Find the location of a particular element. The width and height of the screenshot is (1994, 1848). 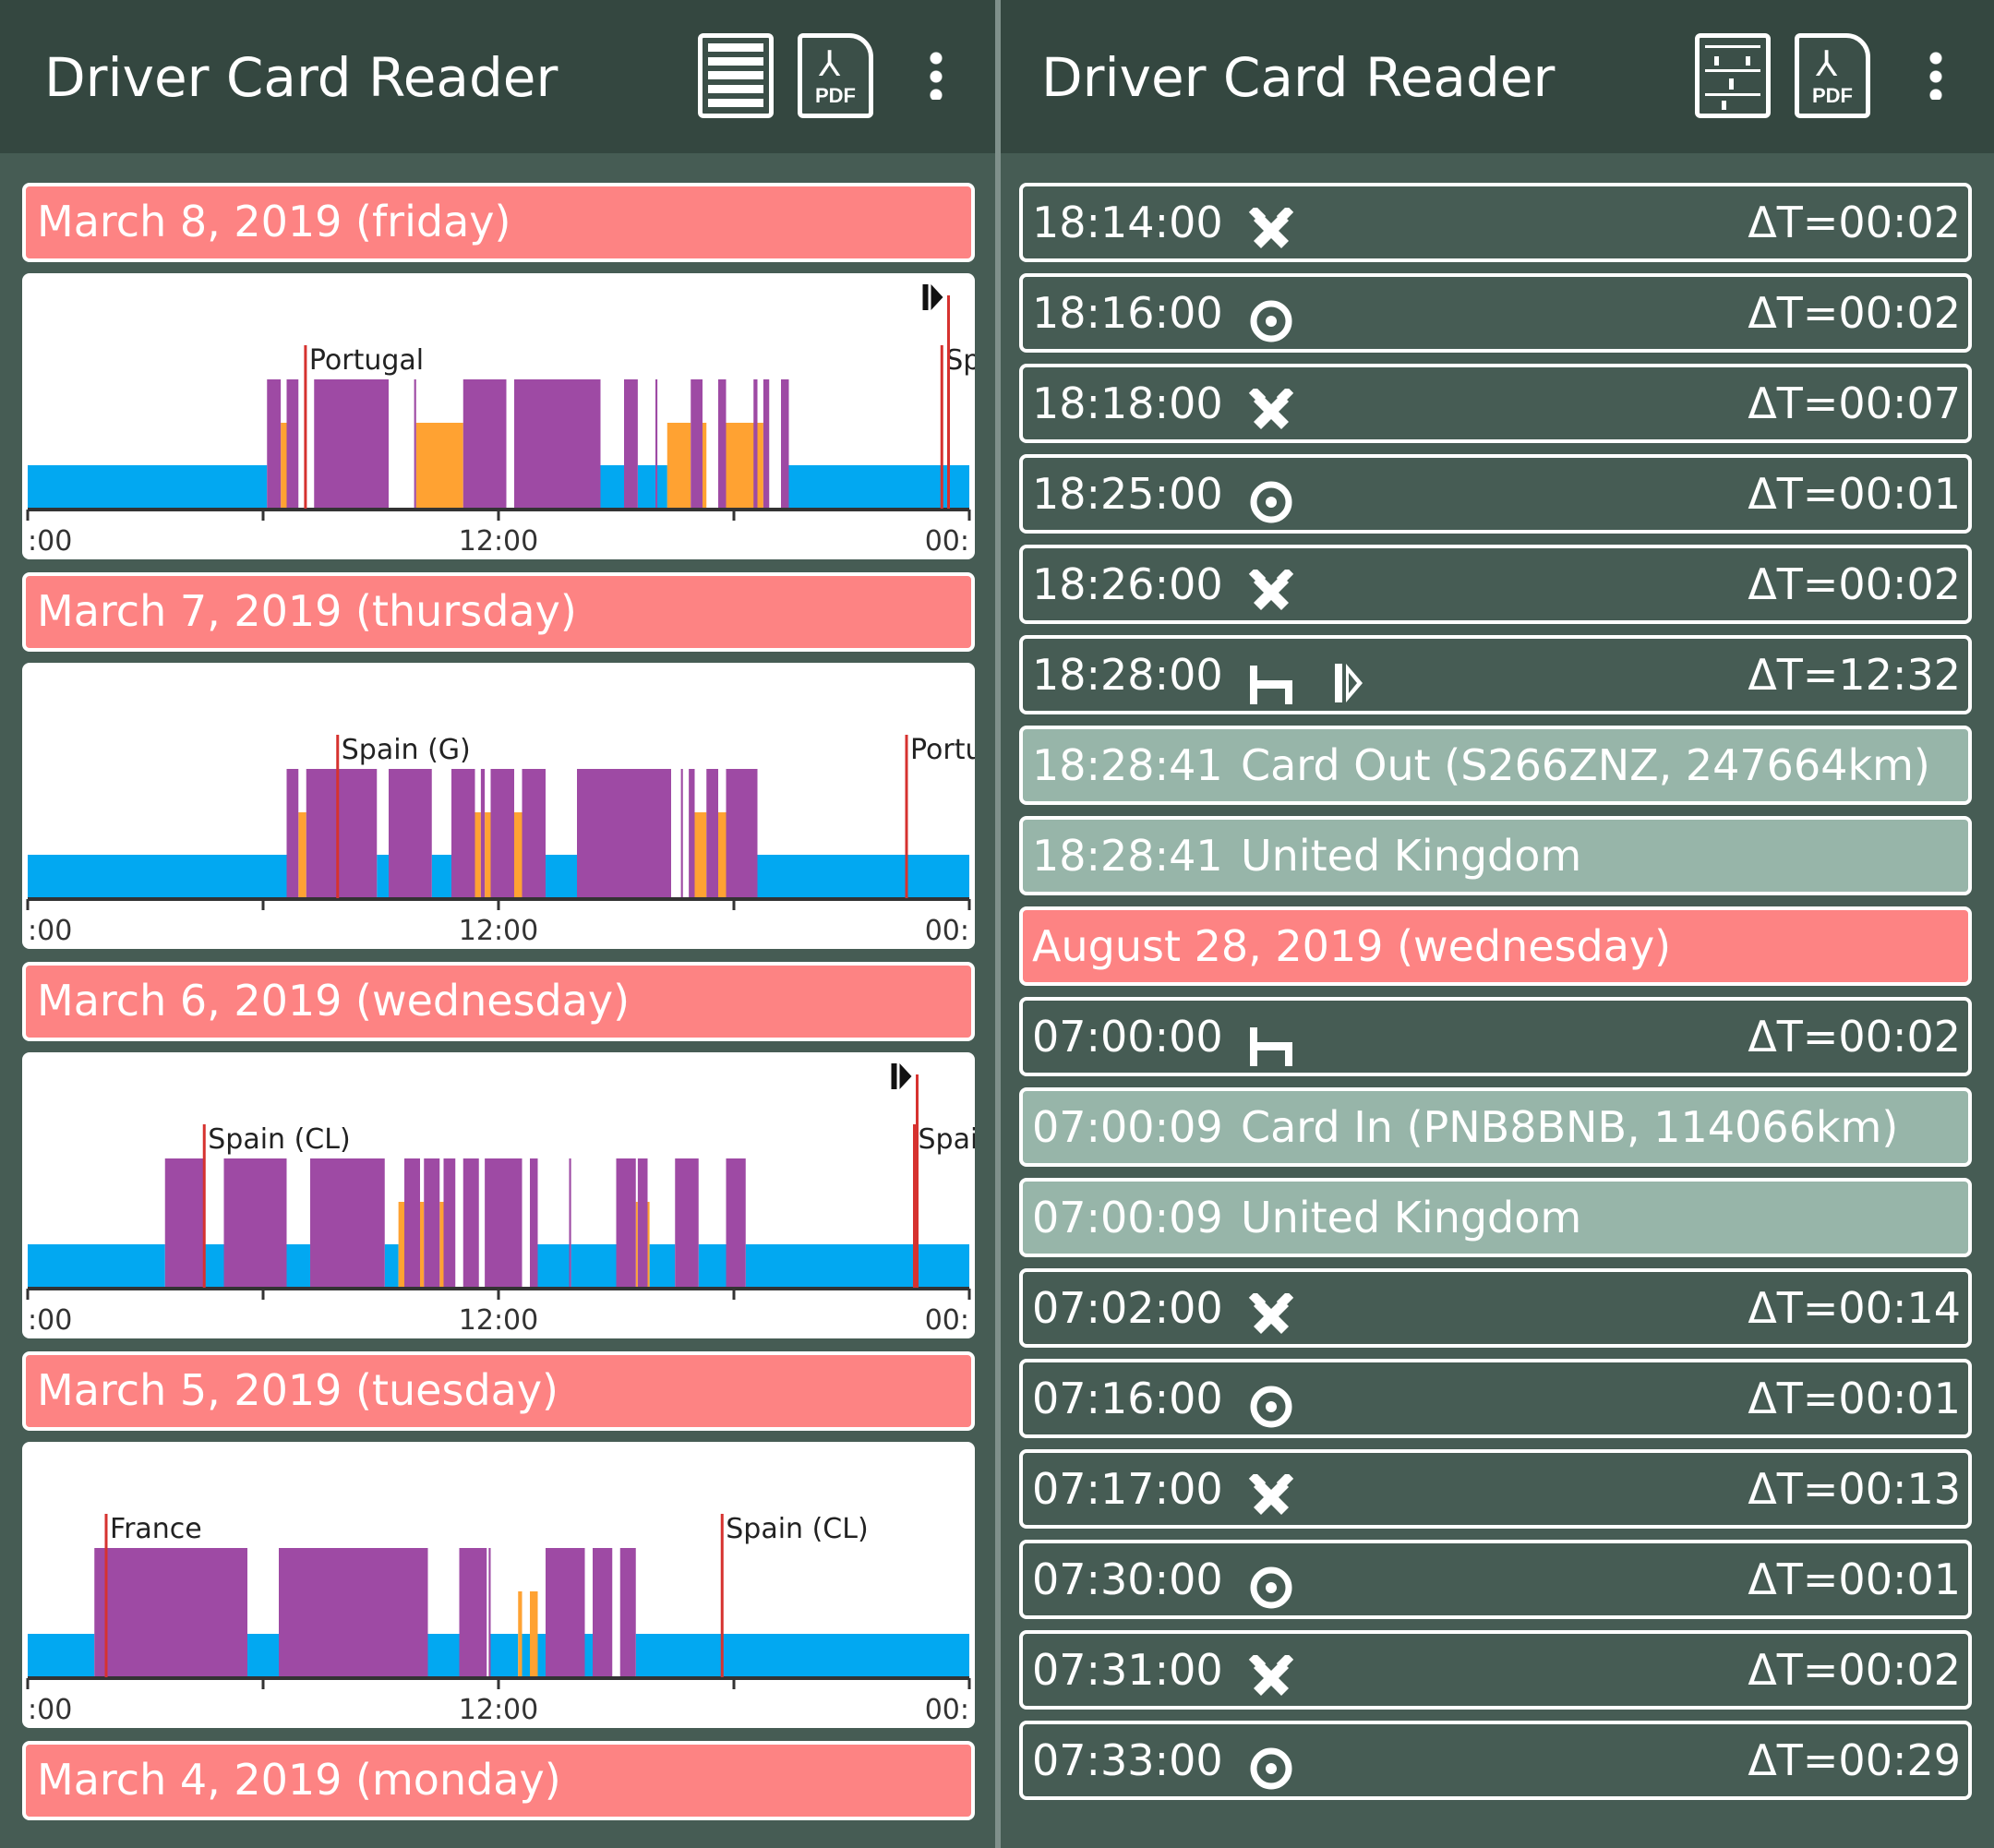

graph-view-icon is located at coordinates (1733, 75).